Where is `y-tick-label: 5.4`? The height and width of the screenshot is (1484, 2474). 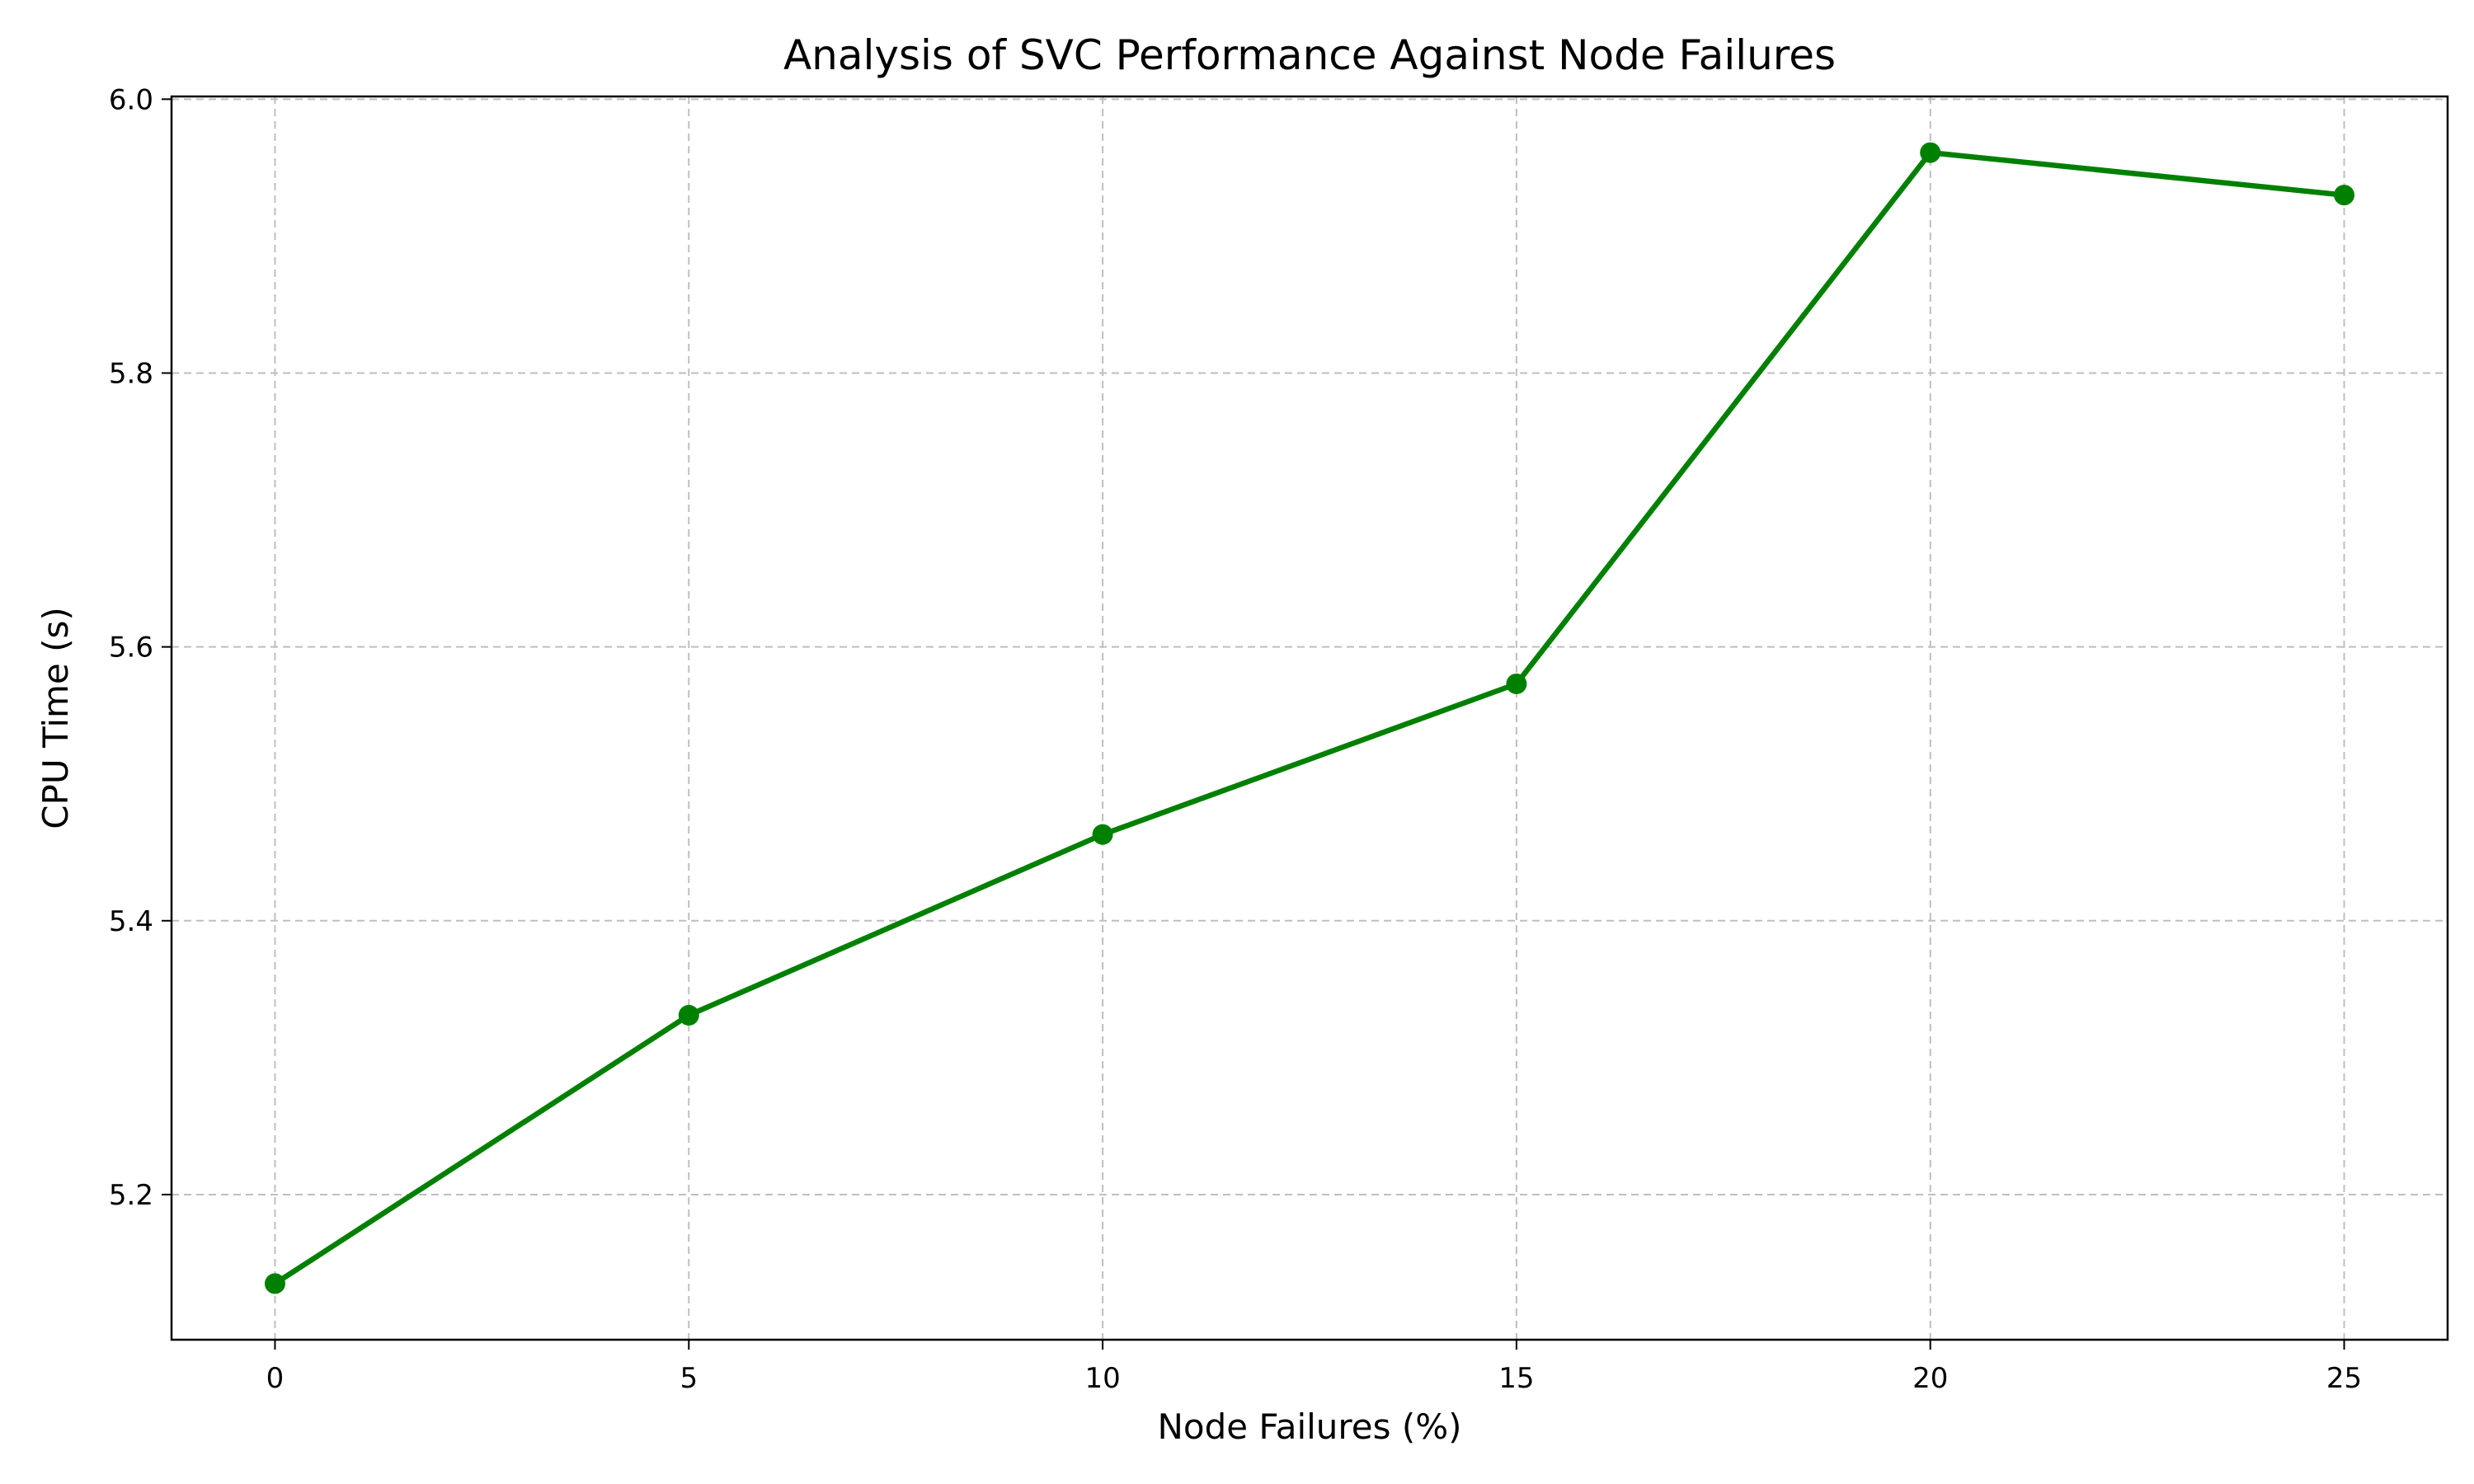
y-tick-label: 5.4 is located at coordinates (131, 922).